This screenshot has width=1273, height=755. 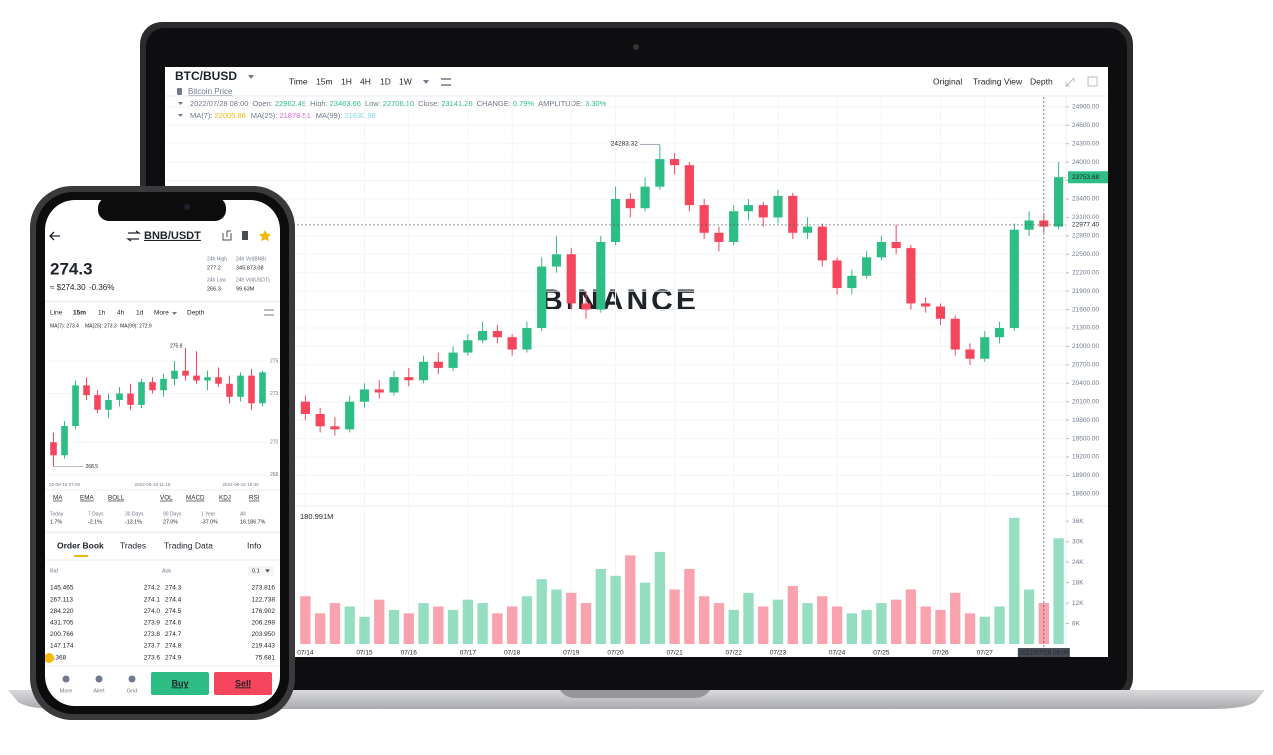 What do you see at coordinates (49, 658) in the screenshot?
I see `floating-badge` at bounding box center [49, 658].